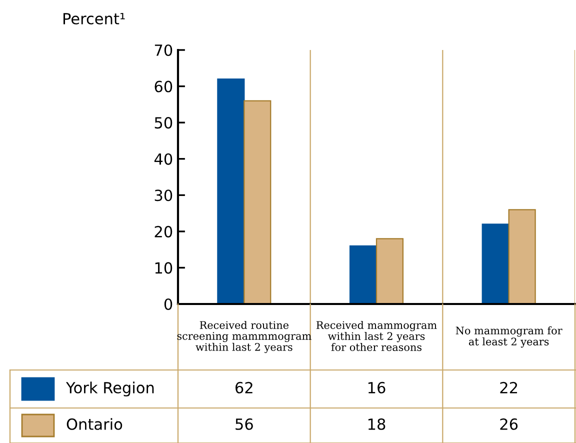 This screenshot has height=443, width=576. Describe the element at coordinates (509, 388) in the screenshot. I see `data-label: 22` at that location.